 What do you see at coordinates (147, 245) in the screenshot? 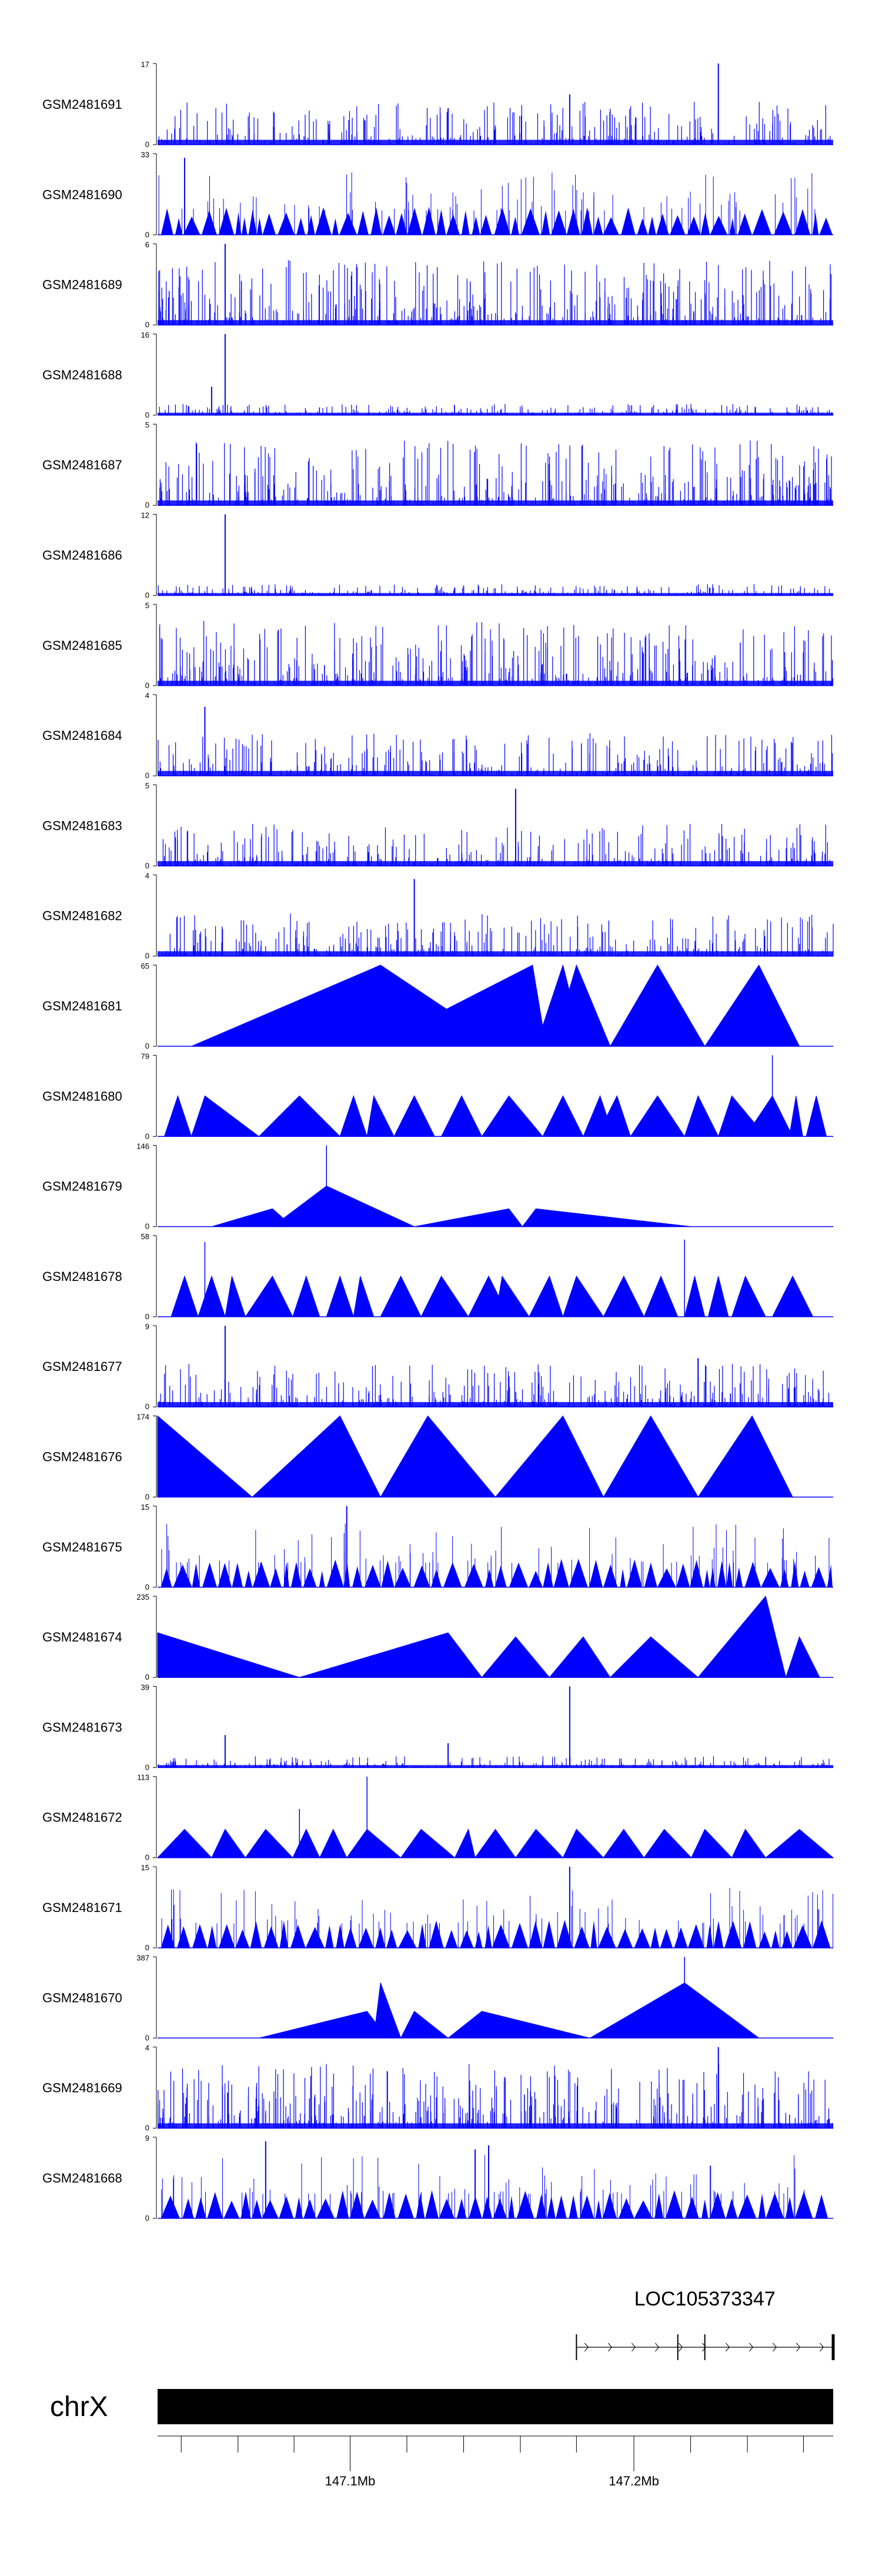
I see `y-axis-max-label: 6` at bounding box center [147, 245].